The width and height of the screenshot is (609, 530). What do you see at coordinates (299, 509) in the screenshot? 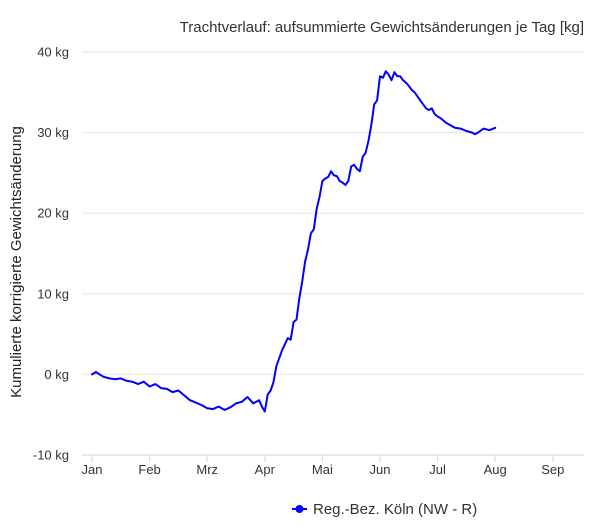
I see `legend-dot-marker` at bounding box center [299, 509].